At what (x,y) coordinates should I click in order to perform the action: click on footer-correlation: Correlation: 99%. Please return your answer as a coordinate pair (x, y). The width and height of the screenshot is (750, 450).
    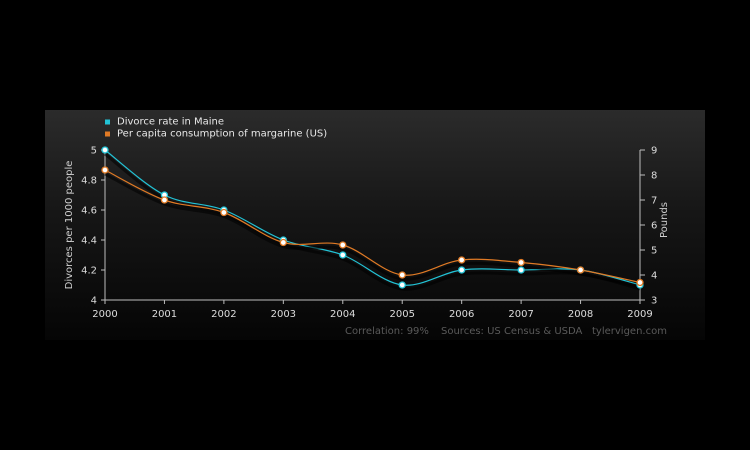
    Looking at the image, I should click on (387, 331).